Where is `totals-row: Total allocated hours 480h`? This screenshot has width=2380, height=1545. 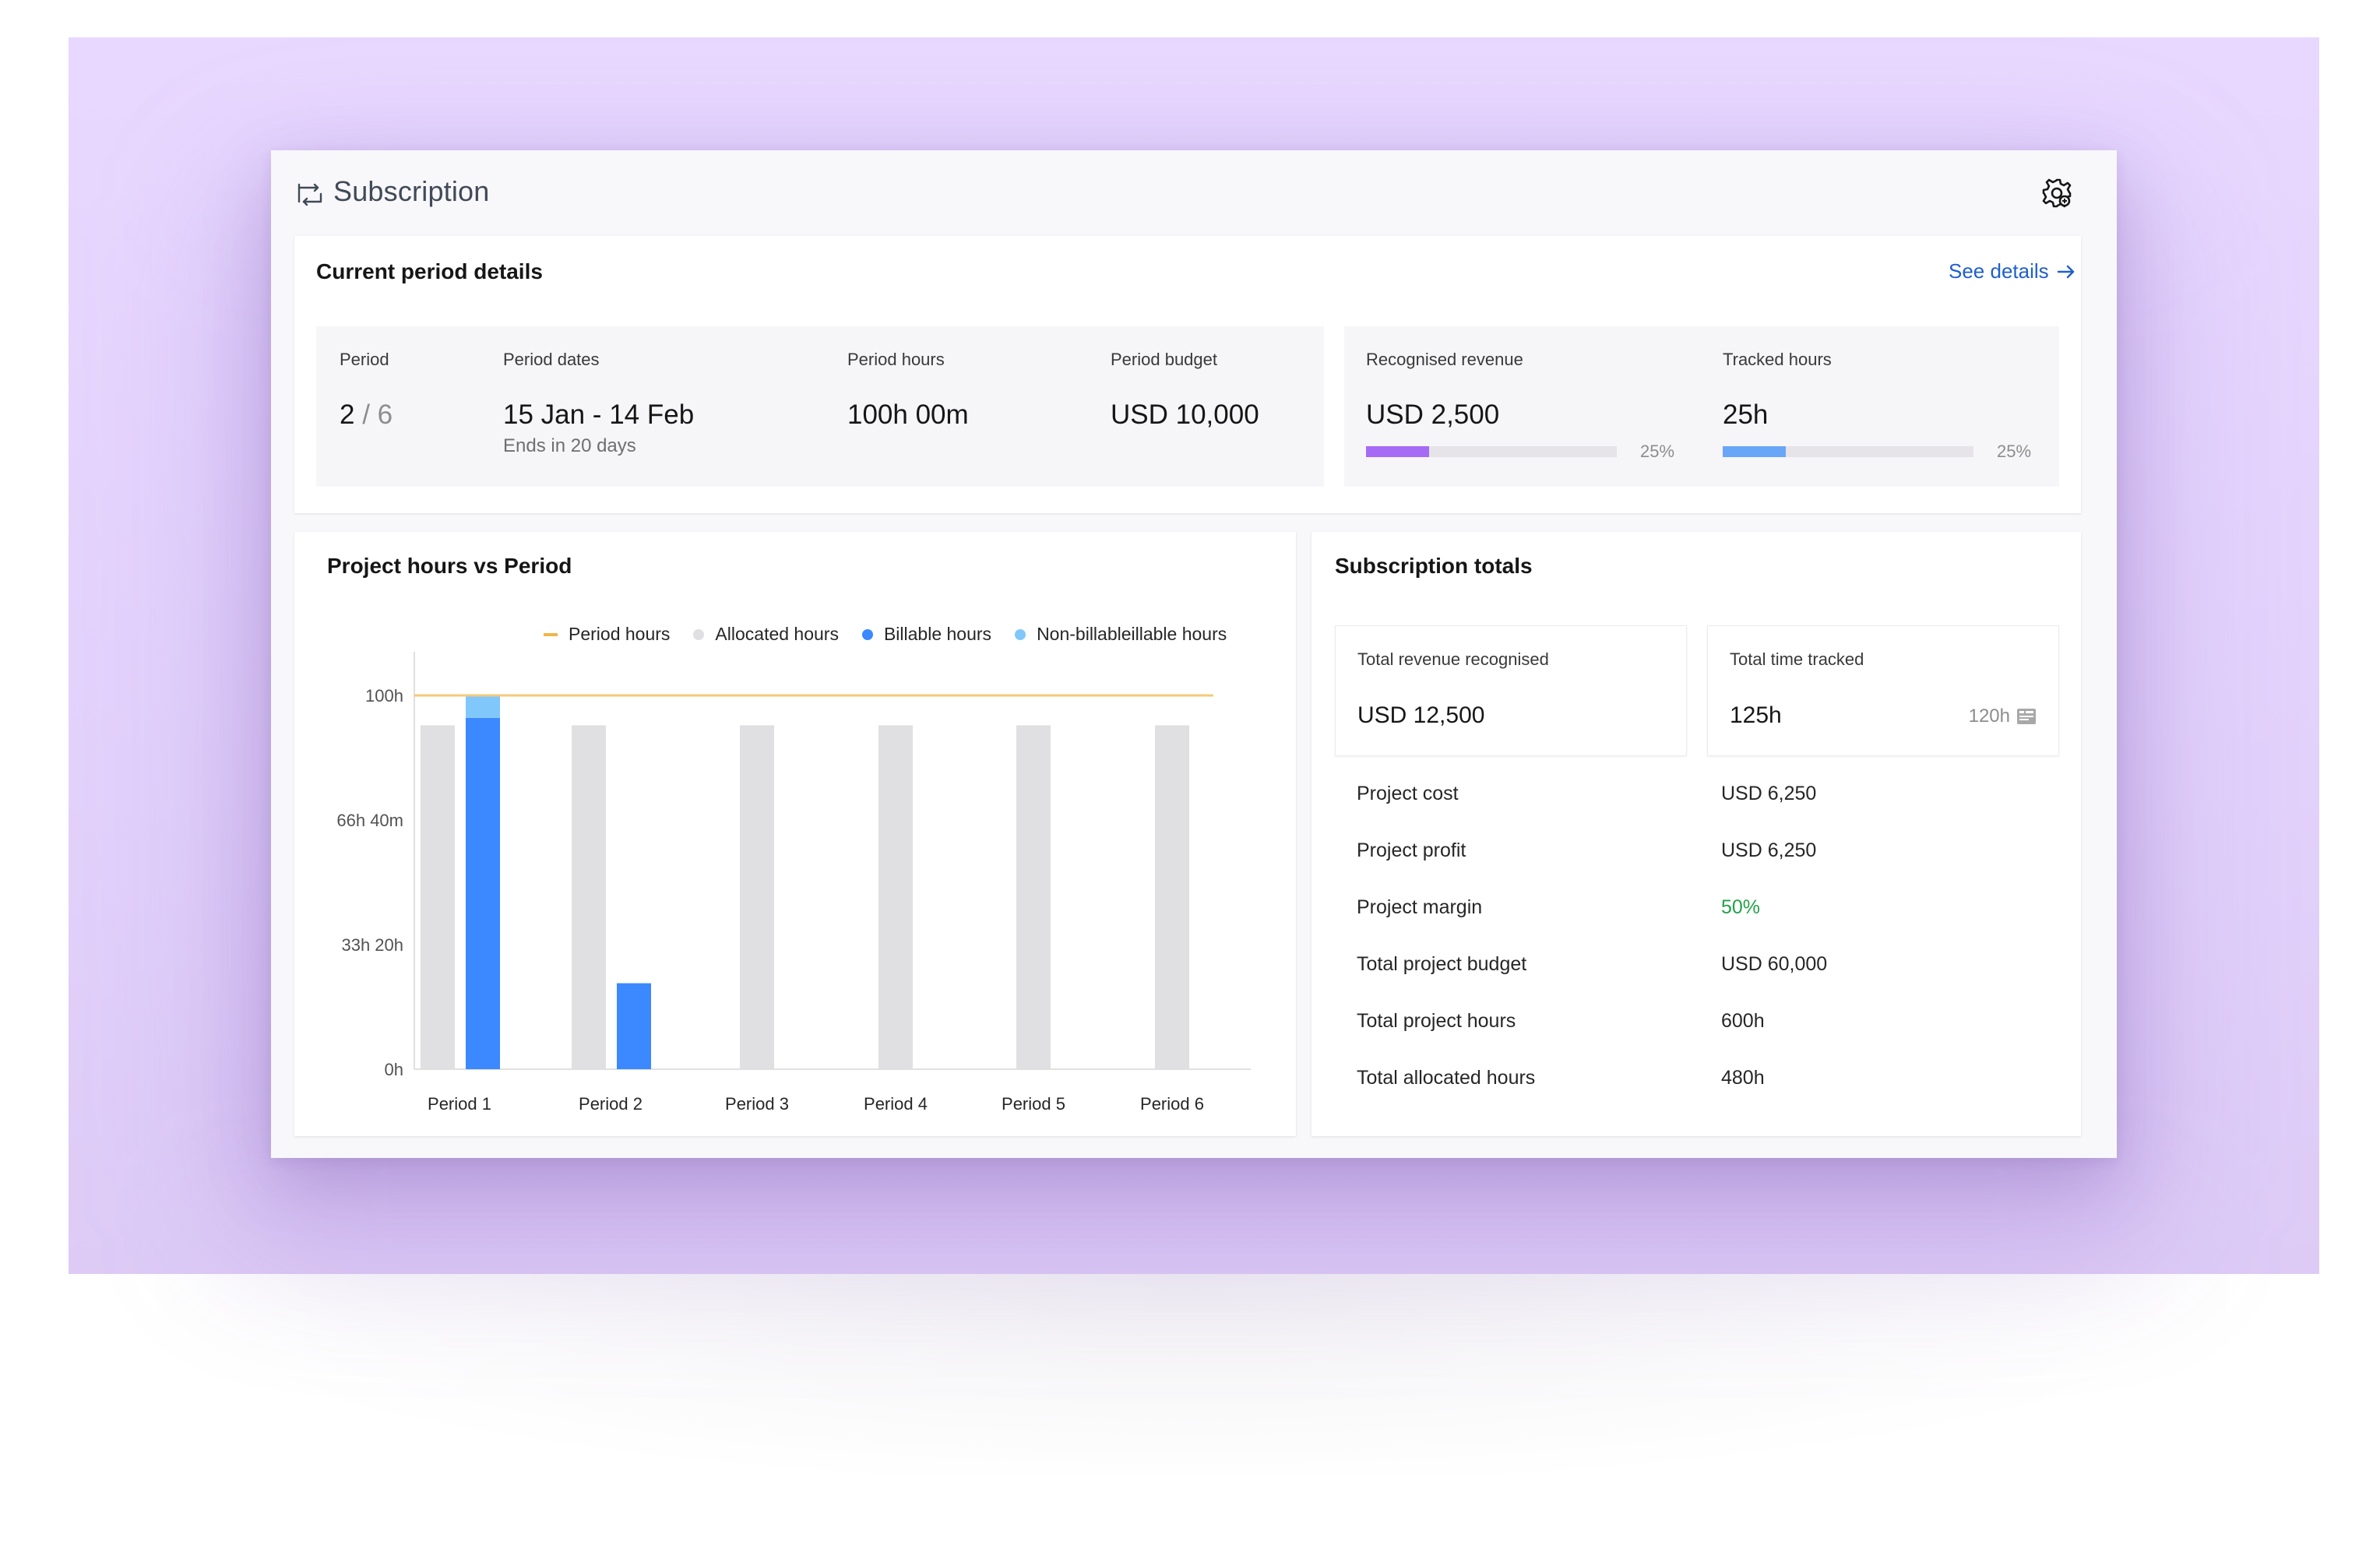
totals-row: Total allocated hours 480h is located at coordinates (1707, 1095).